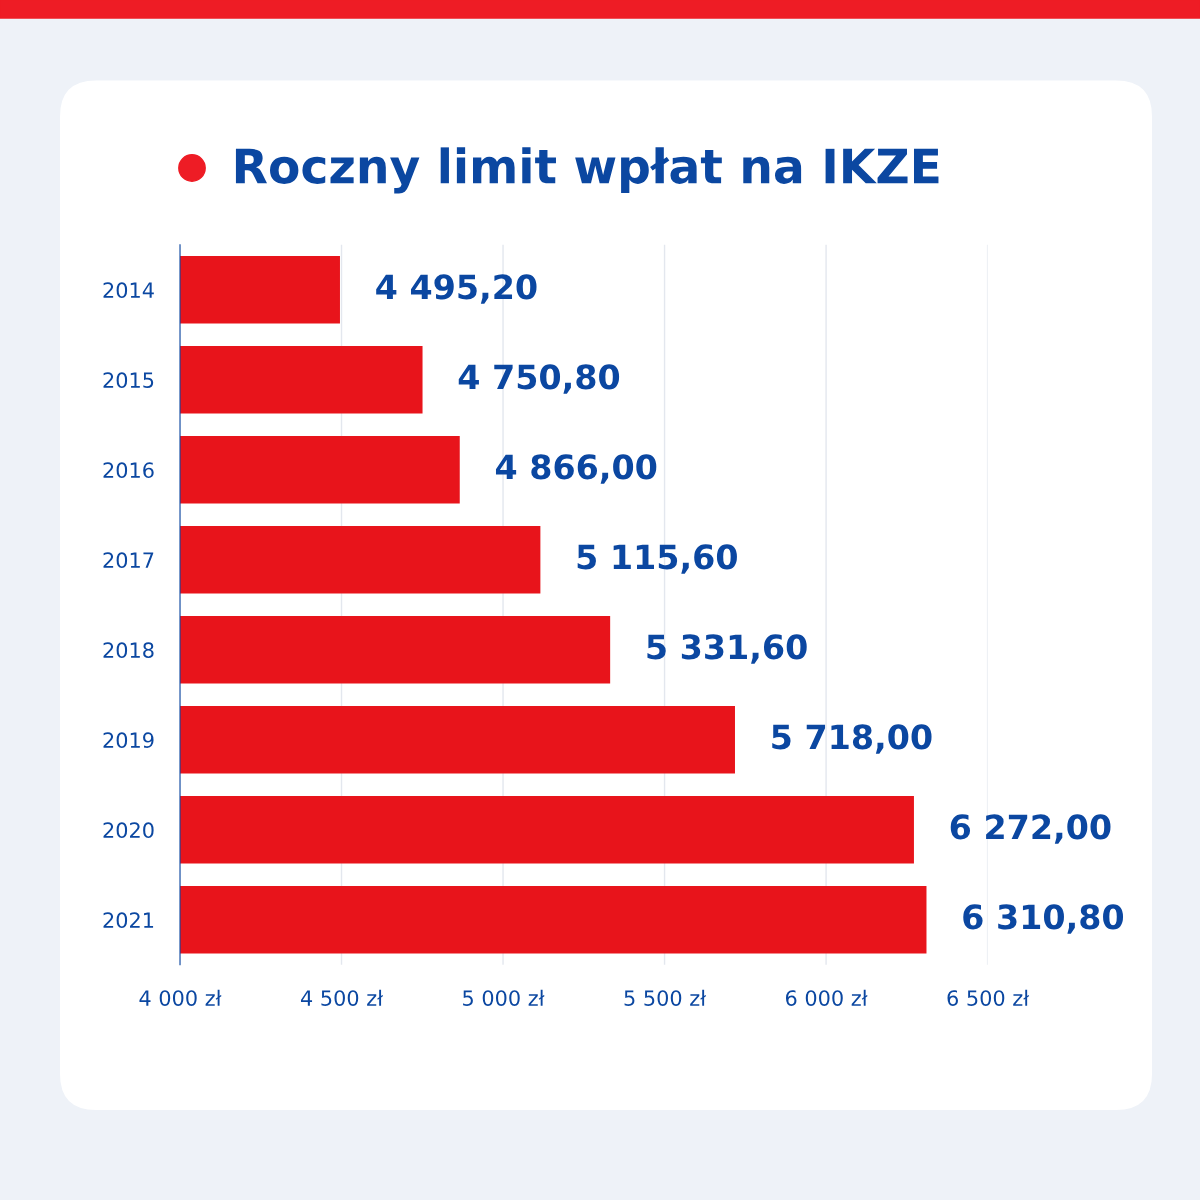 The image size is (1200, 1200). Describe the element at coordinates (587, 170) in the screenshot. I see `chart-title: Roczny limit wpłat na IKZE` at that location.